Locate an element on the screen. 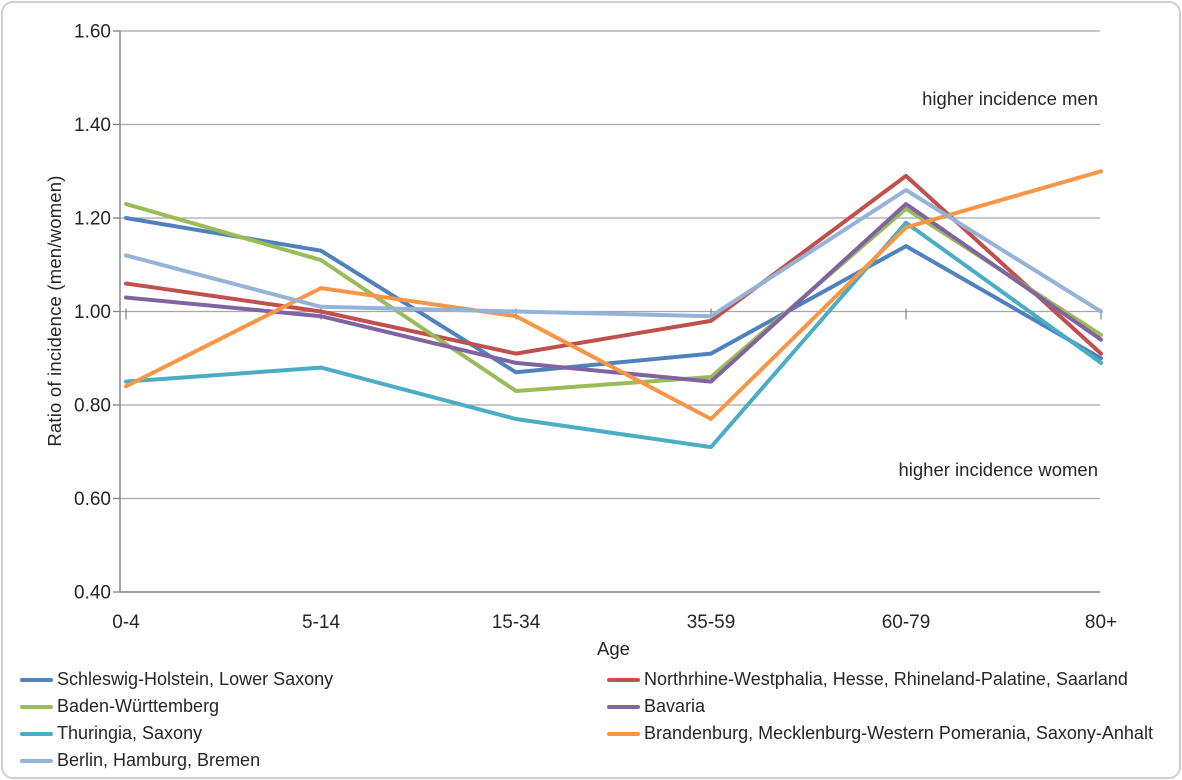  y-tick-label: 0.40 is located at coordinates (92, 593).